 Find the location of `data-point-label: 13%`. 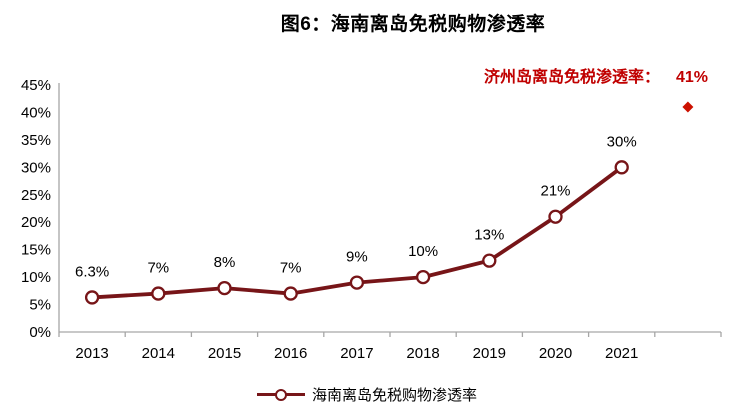

data-point-label: 13% is located at coordinates (489, 235).